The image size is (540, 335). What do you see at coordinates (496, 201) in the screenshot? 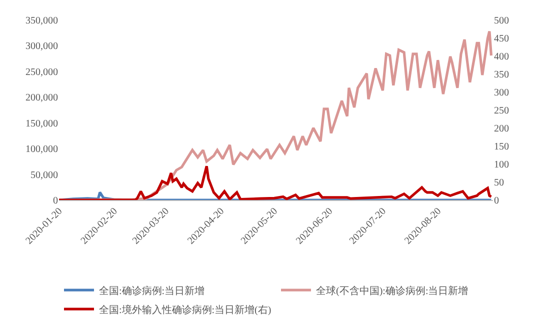
I see `y2-tick-label: 0` at bounding box center [496, 201].